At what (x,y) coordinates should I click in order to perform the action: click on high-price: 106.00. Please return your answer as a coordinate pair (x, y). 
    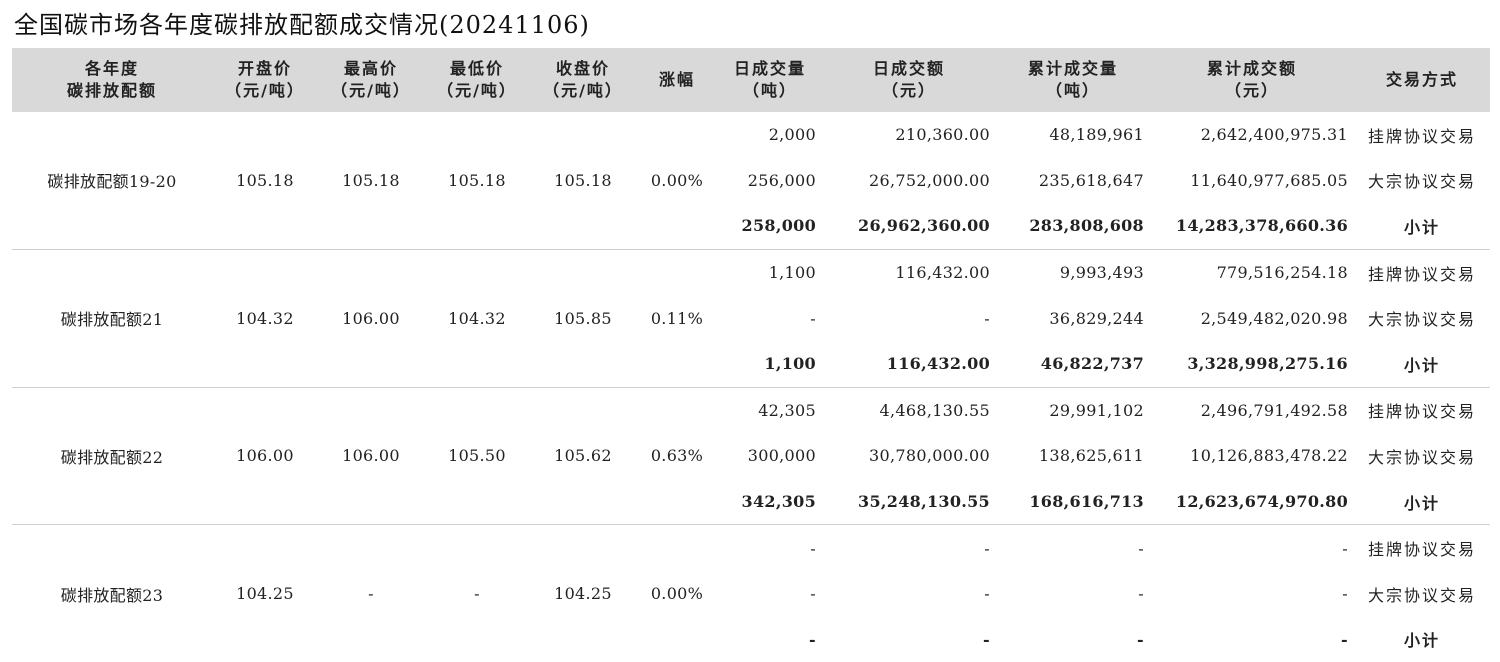
    Looking at the image, I should click on (371, 456).